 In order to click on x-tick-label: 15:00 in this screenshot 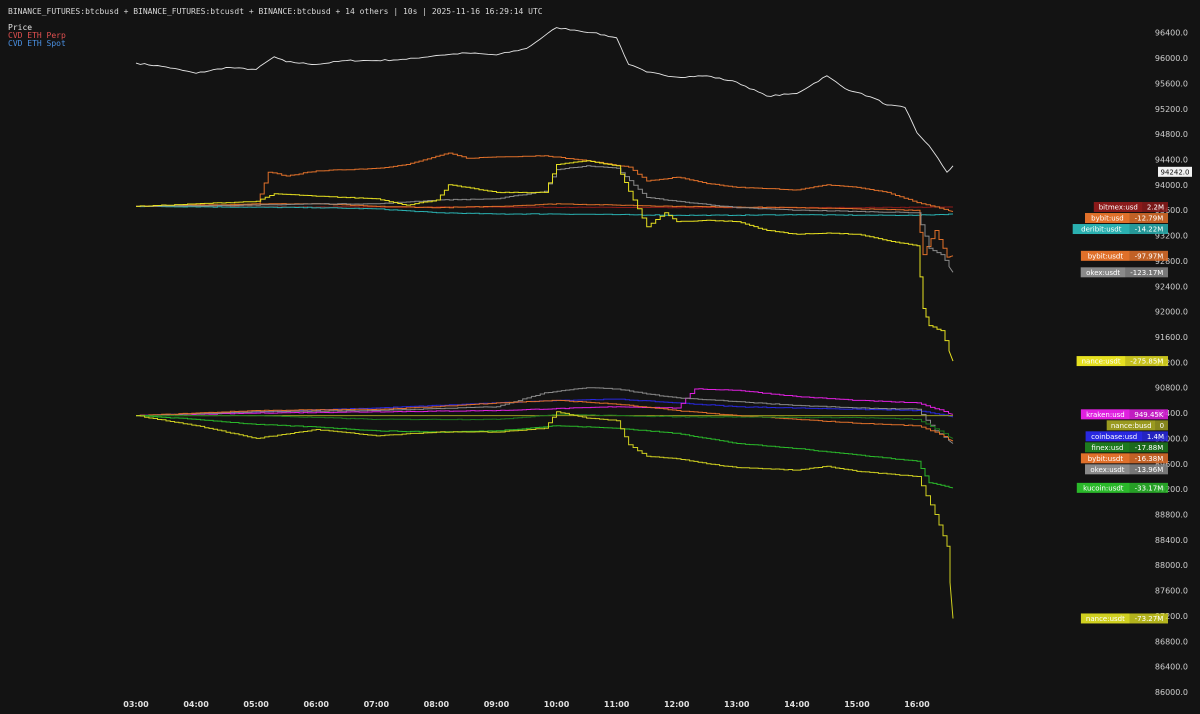, I will do `click(857, 704)`.